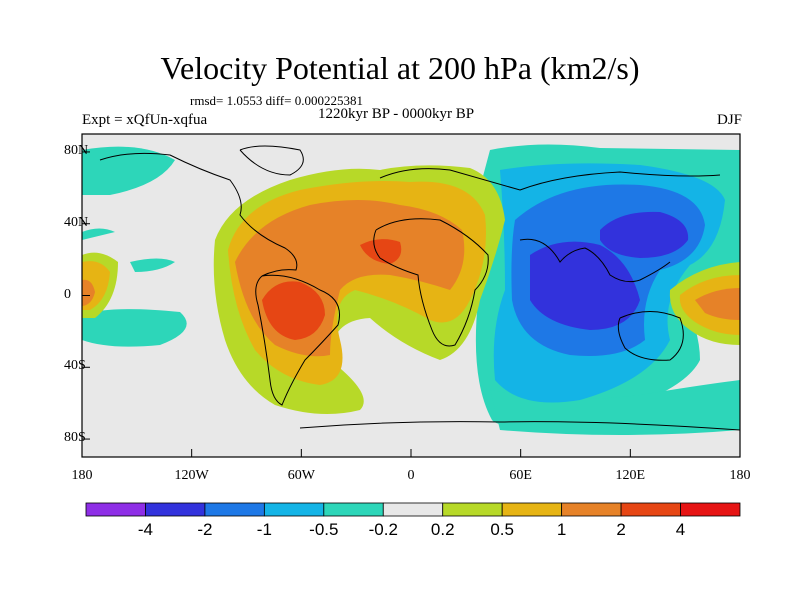  I want to click on rmsd-stats: rmsd= 1.0553 diff= 0.000225381, so click(276, 100).